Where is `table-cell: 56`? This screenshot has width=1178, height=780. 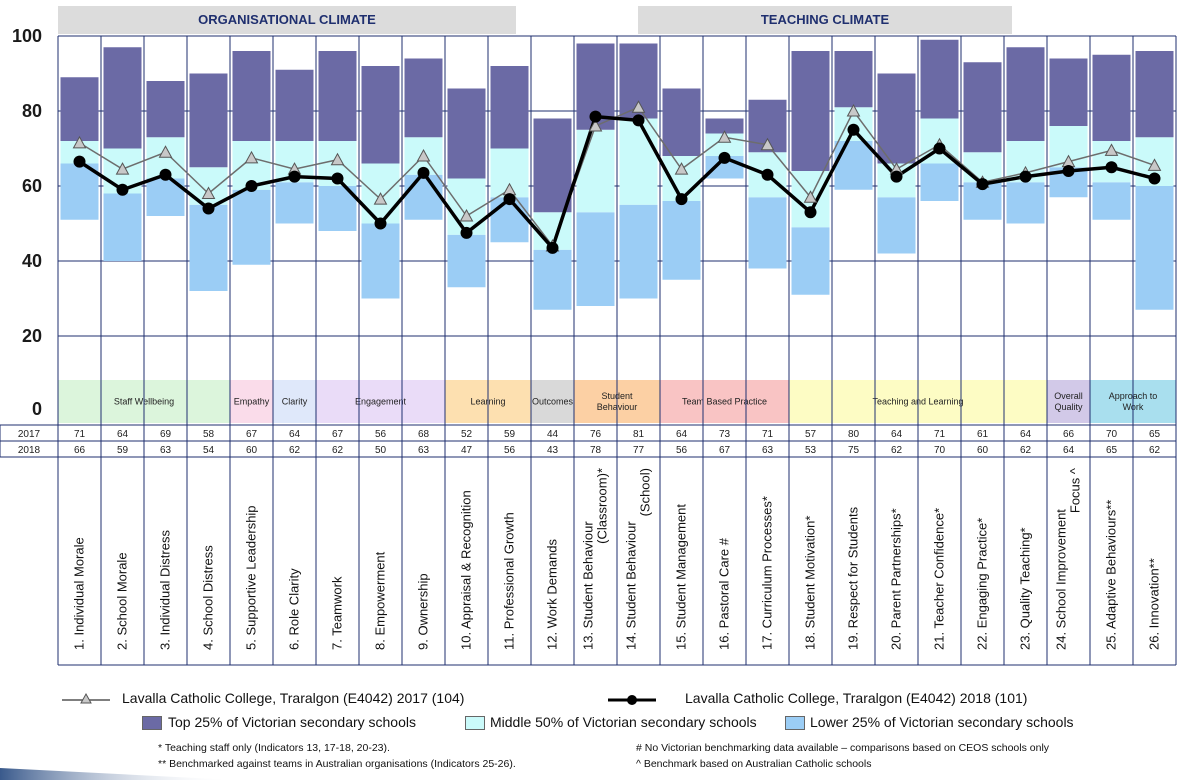 table-cell: 56 is located at coordinates (381, 434).